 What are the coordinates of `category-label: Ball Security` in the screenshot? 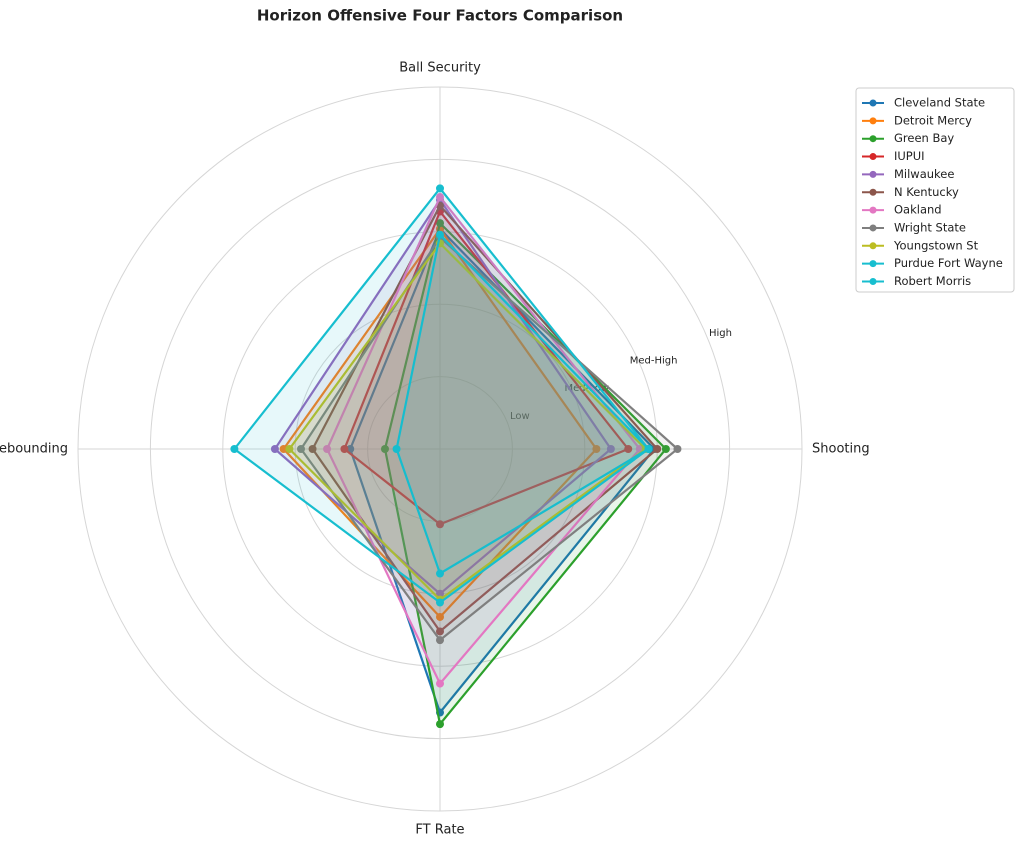 It's located at (440, 68).